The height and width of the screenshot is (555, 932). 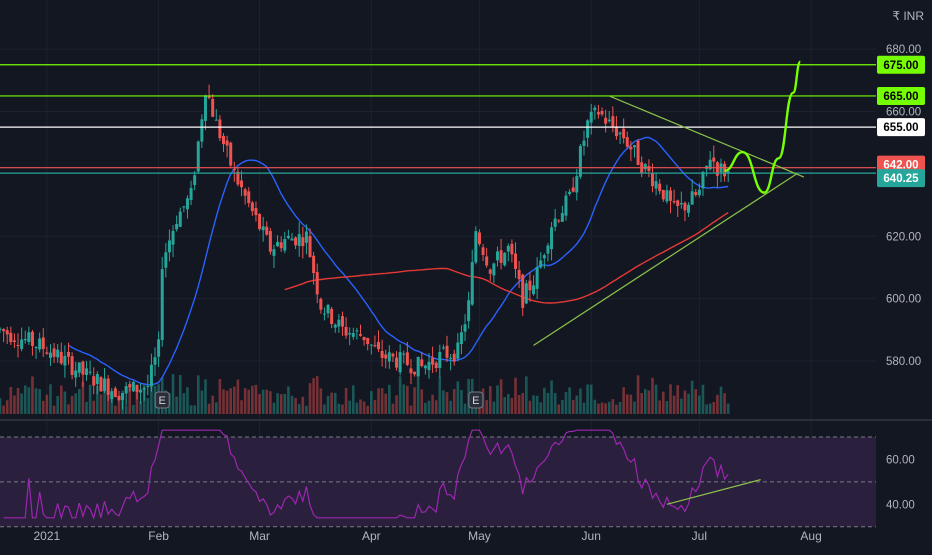 I want to click on price-level-tag-label: 642.00, so click(x=900, y=166).